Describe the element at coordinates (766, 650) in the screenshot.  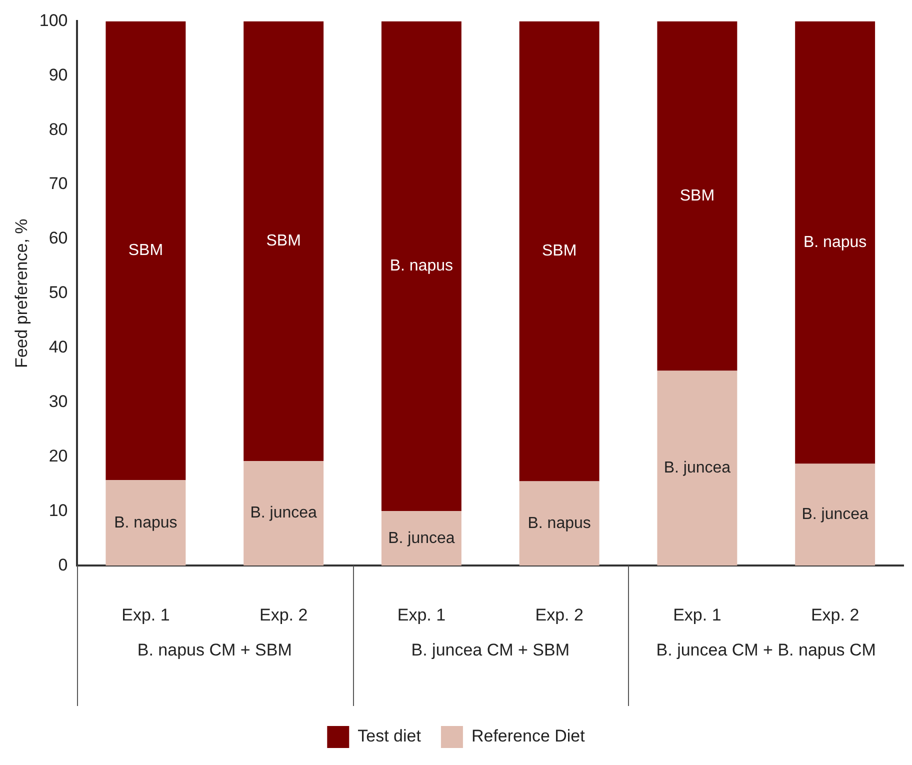
I see `text: B. juncea CM + B. napus CM` at that location.